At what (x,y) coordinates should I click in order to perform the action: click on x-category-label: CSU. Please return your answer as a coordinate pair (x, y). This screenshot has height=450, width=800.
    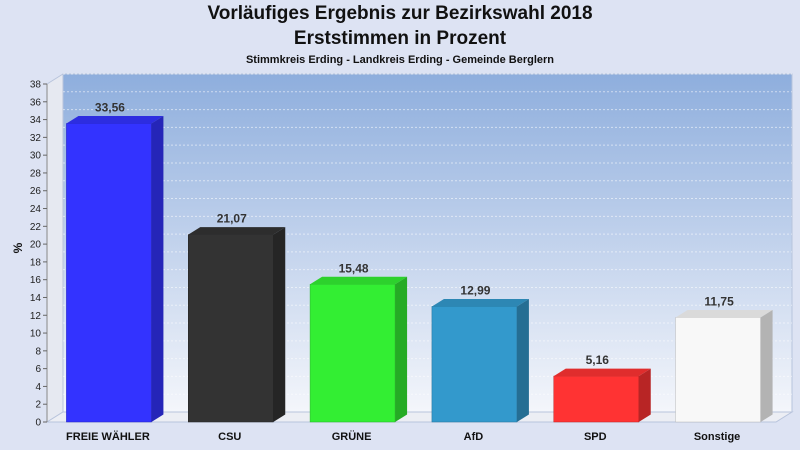
    Looking at the image, I should click on (229, 437).